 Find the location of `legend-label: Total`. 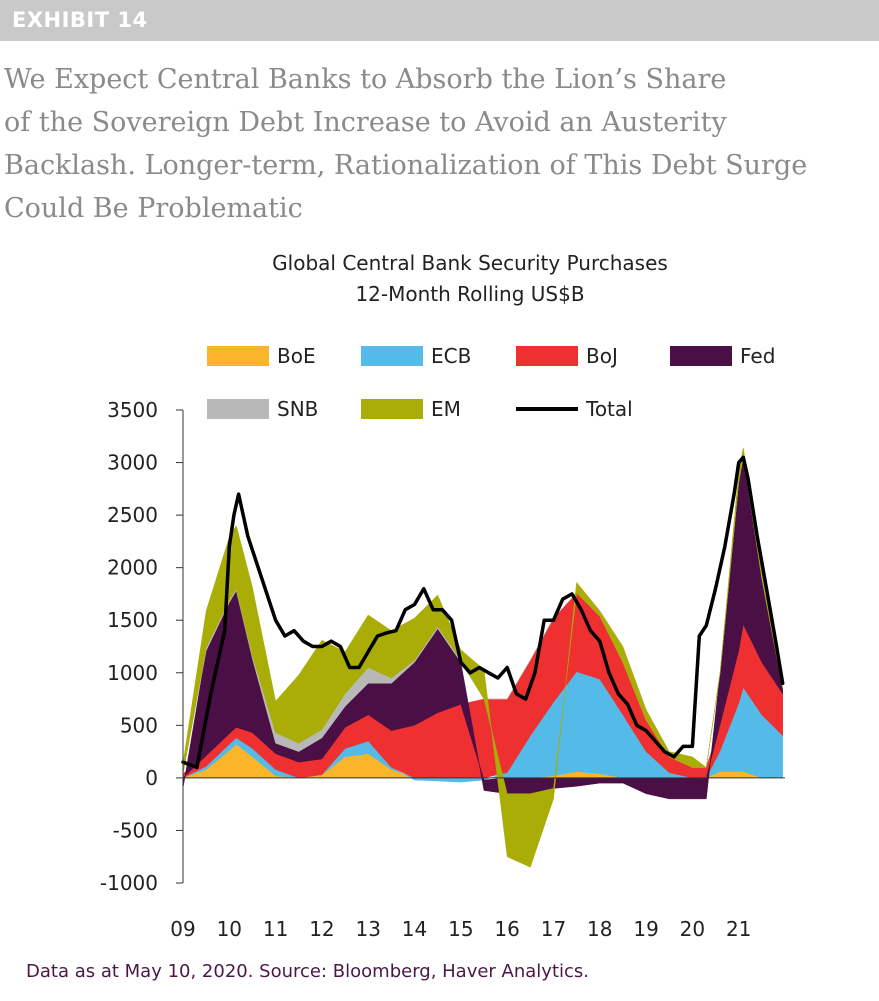

legend-label: Total is located at coordinates (609, 409).